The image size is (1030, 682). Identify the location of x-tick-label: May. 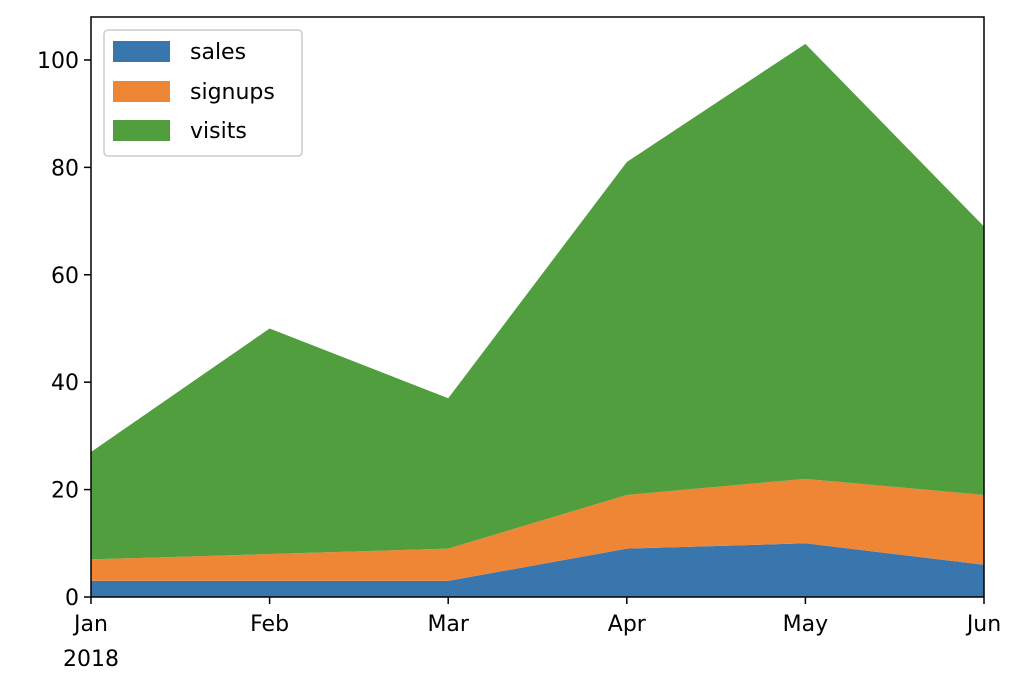
(805, 624).